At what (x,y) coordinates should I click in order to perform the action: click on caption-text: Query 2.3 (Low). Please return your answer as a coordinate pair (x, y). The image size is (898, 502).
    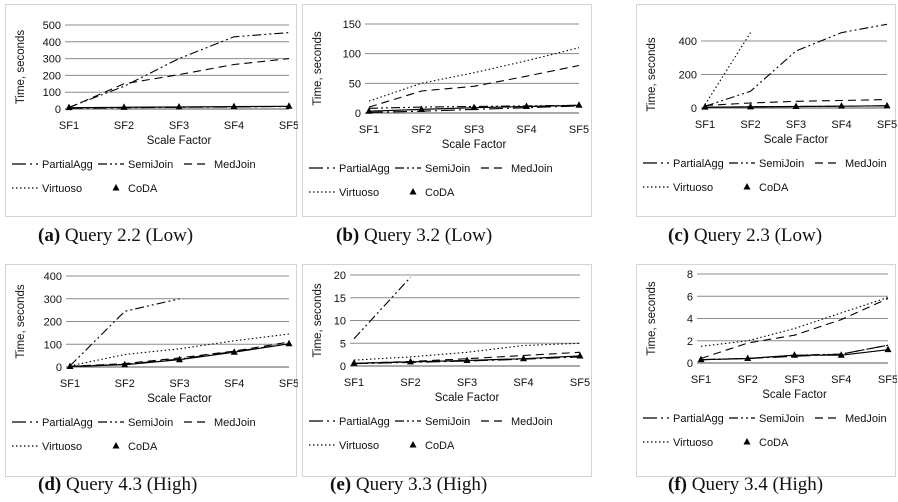
    Looking at the image, I should click on (756, 235).